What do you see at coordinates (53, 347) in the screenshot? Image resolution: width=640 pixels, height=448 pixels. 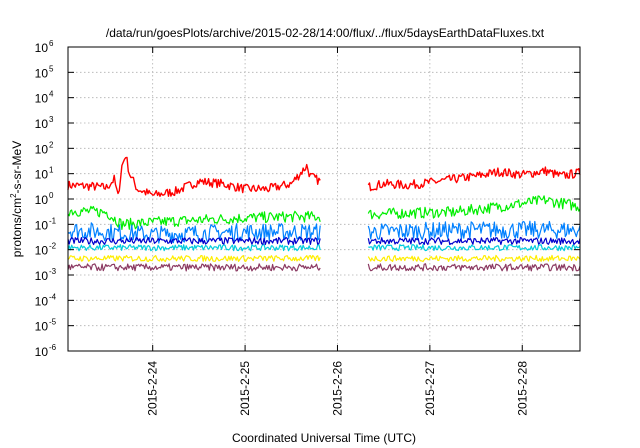 I see `y-tick-exponent: -6` at bounding box center [53, 347].